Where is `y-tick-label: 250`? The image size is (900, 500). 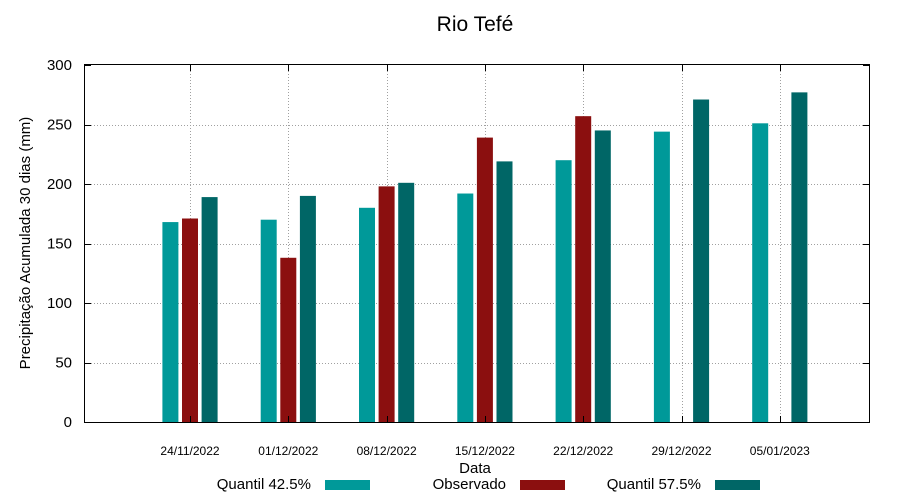
y-tick-label: 250 is located at coordinates (59, 125).